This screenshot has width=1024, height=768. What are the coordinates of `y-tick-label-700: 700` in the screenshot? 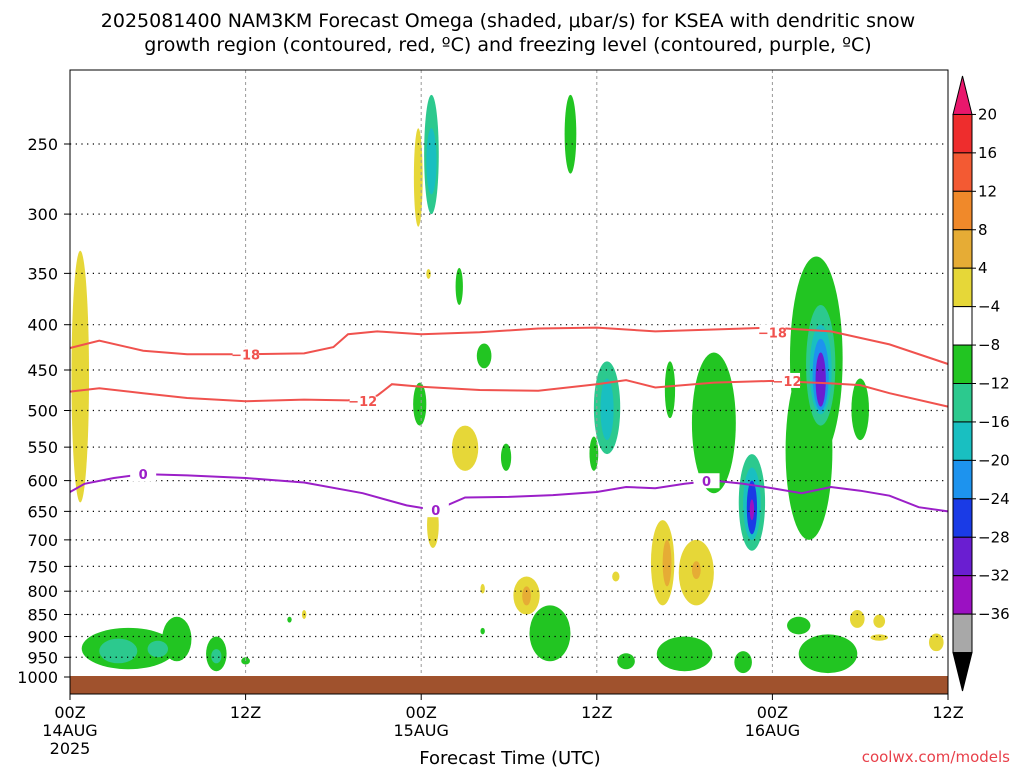 It's located at (42, 540).